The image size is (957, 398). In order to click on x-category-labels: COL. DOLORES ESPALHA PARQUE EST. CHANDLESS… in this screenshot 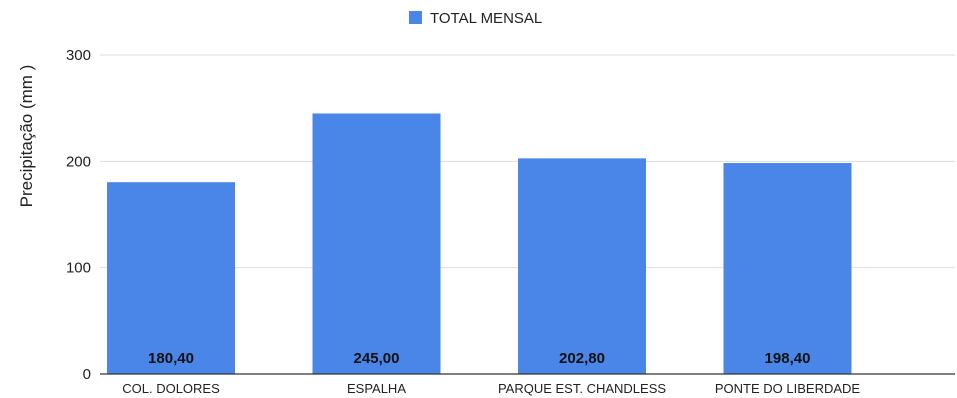, I will do `click(491, 388)`.